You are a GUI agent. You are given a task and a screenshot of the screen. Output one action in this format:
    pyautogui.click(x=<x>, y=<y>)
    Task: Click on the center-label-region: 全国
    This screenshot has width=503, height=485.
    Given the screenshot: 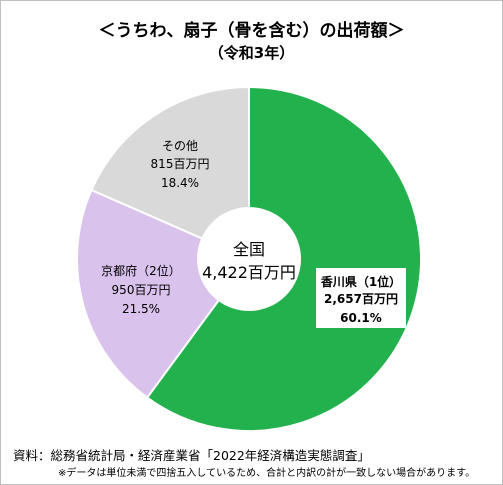 What is the action you would take?
    pyautogui.click(x=249, y=249)
    